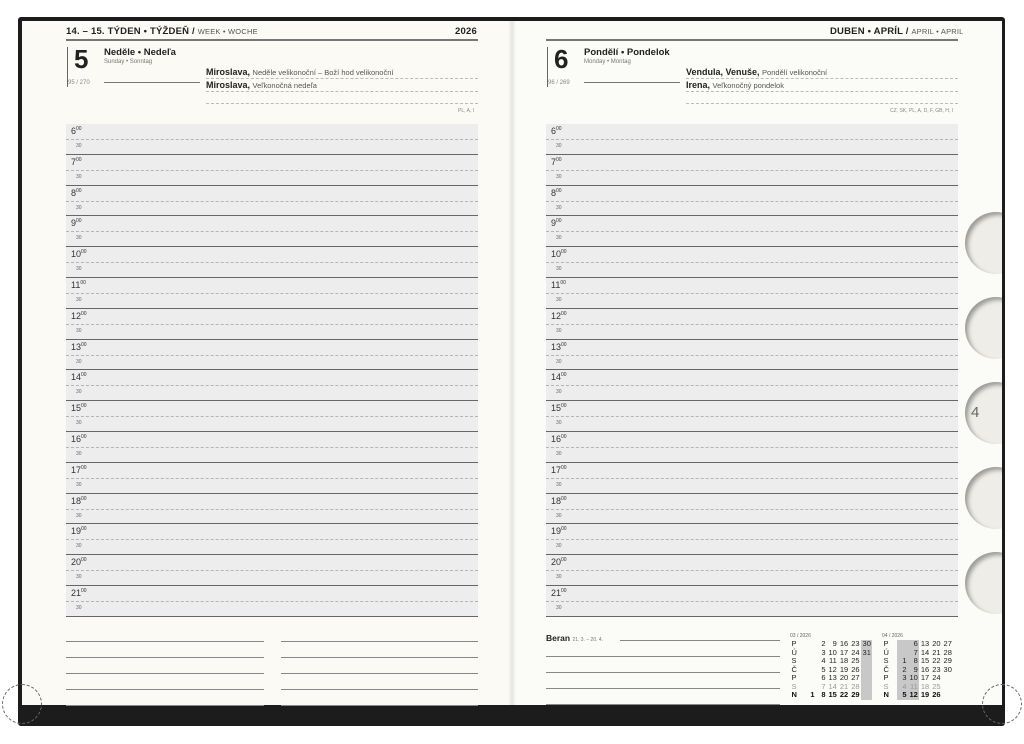 The height and width of the screenshot is (744, 1024). I want to click on calendar-day: 14, so click(925, 652).